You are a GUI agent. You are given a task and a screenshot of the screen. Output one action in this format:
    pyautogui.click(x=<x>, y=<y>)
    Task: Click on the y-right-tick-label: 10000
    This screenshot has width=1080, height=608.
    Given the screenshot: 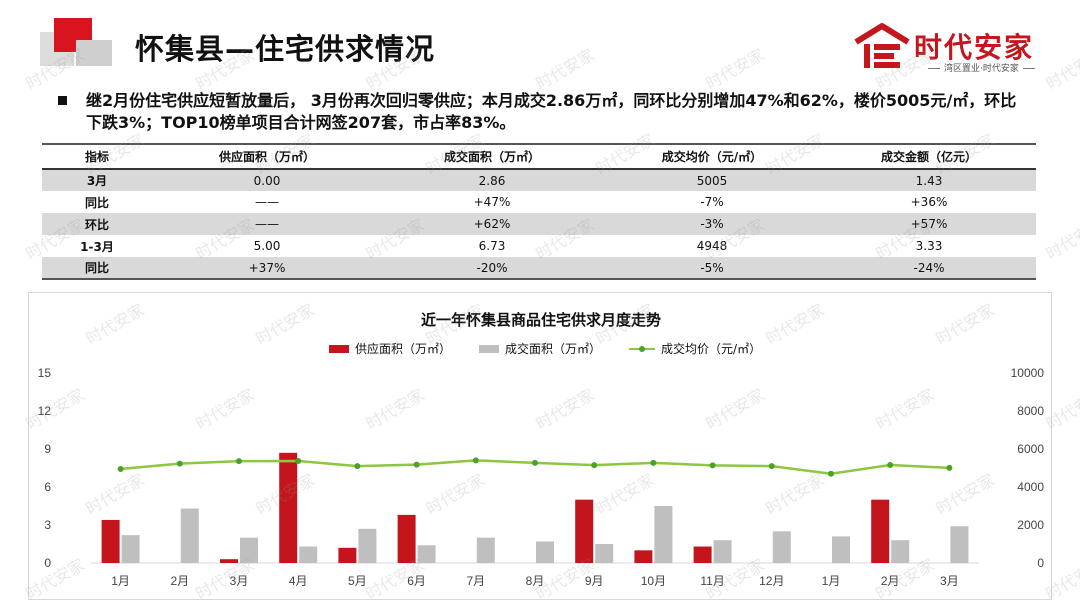 What is the action you would take?
    pyautogui.click(x=1028, y=373)
    